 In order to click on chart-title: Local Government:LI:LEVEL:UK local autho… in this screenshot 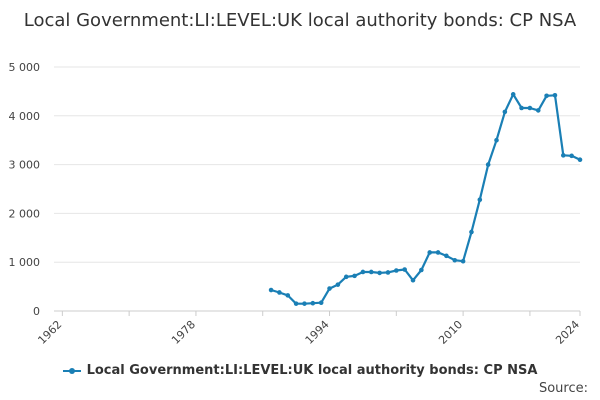, I will do `click(300, 20)`.